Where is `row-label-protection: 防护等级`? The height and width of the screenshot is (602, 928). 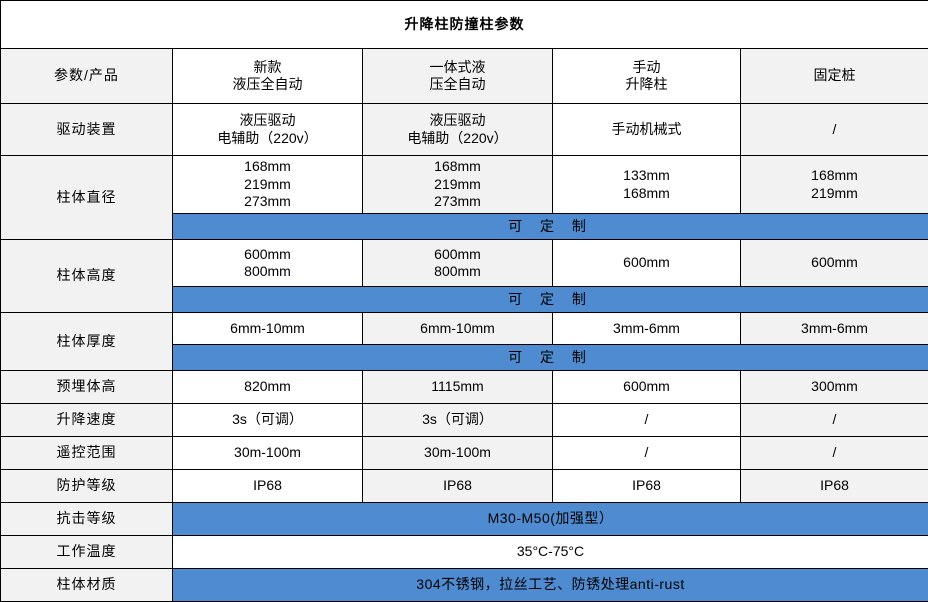
row-label-protection: 防护等级 is located at coordinates (87, 486).